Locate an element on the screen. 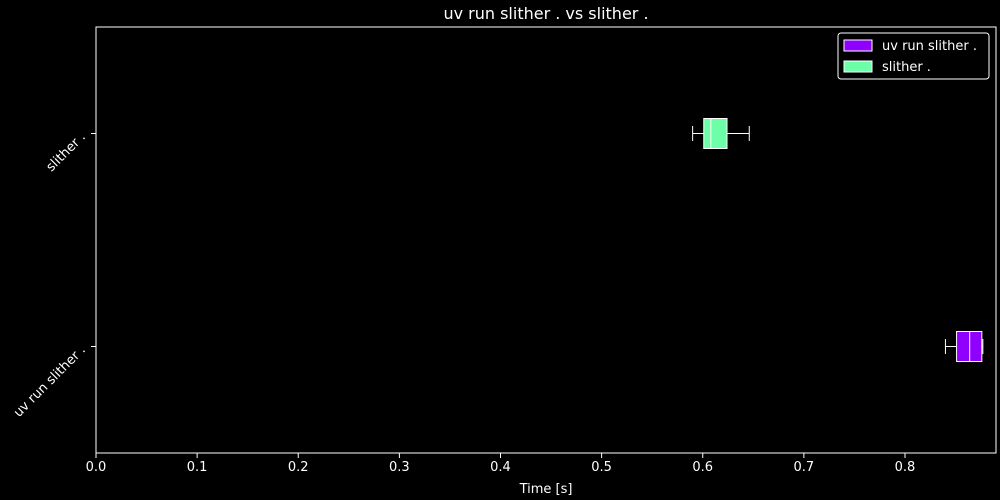 The image size is (1000, 500). x-axis: 0.0 0.1 0.2 0.3 0.4 0.5 0.6 0.7 0.8 is located at coordinates (501, 464).